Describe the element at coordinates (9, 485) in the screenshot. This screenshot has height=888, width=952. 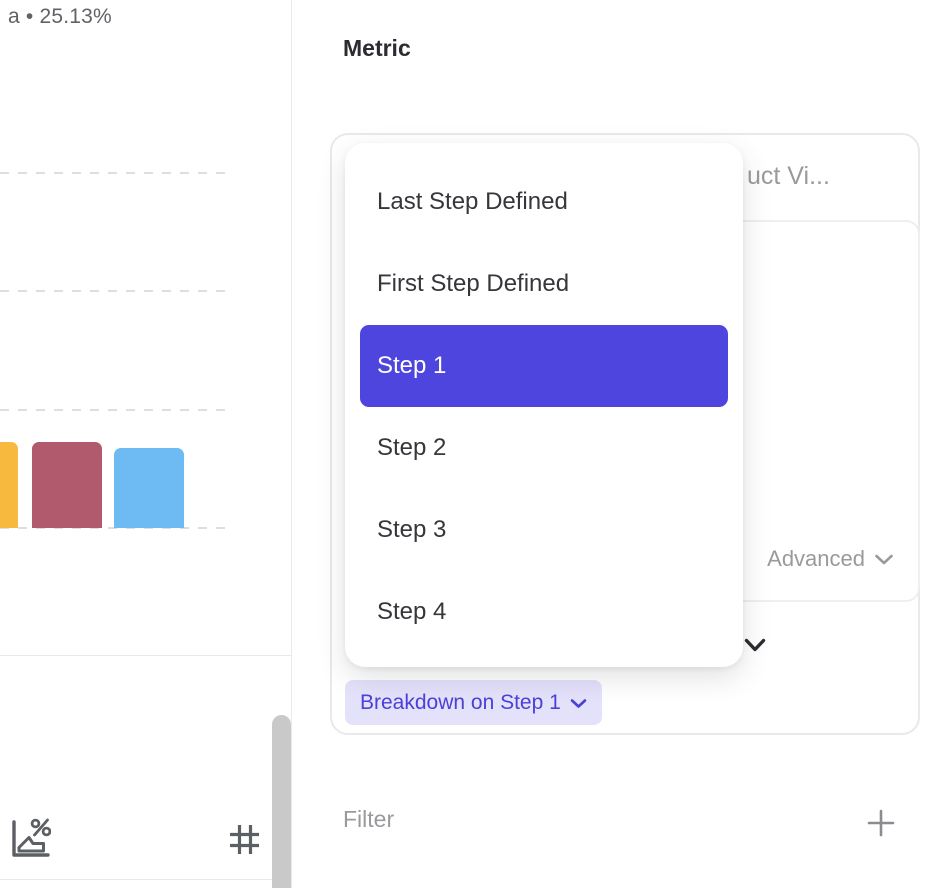
I see `funnel-bar-orange` at that location.